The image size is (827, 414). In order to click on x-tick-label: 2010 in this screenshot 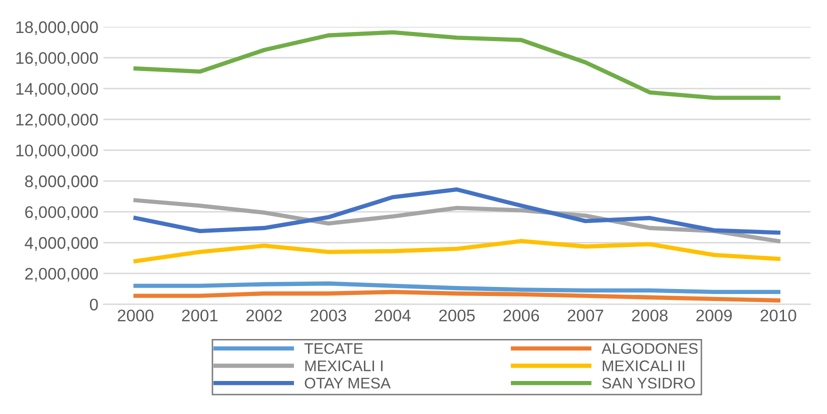, I will do `click(778, 316)`.